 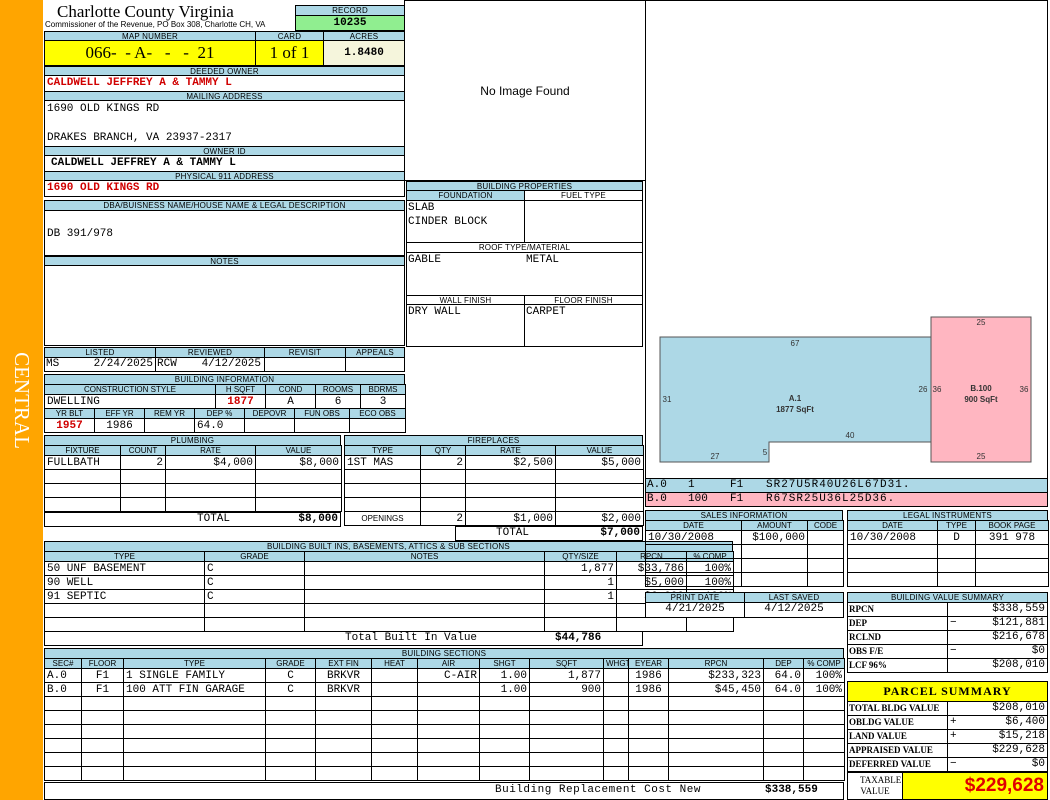 What do you see at coordinates (383, 401) in the screenshot?
I see `bdrms: 3` at bounding box center [383, 401].